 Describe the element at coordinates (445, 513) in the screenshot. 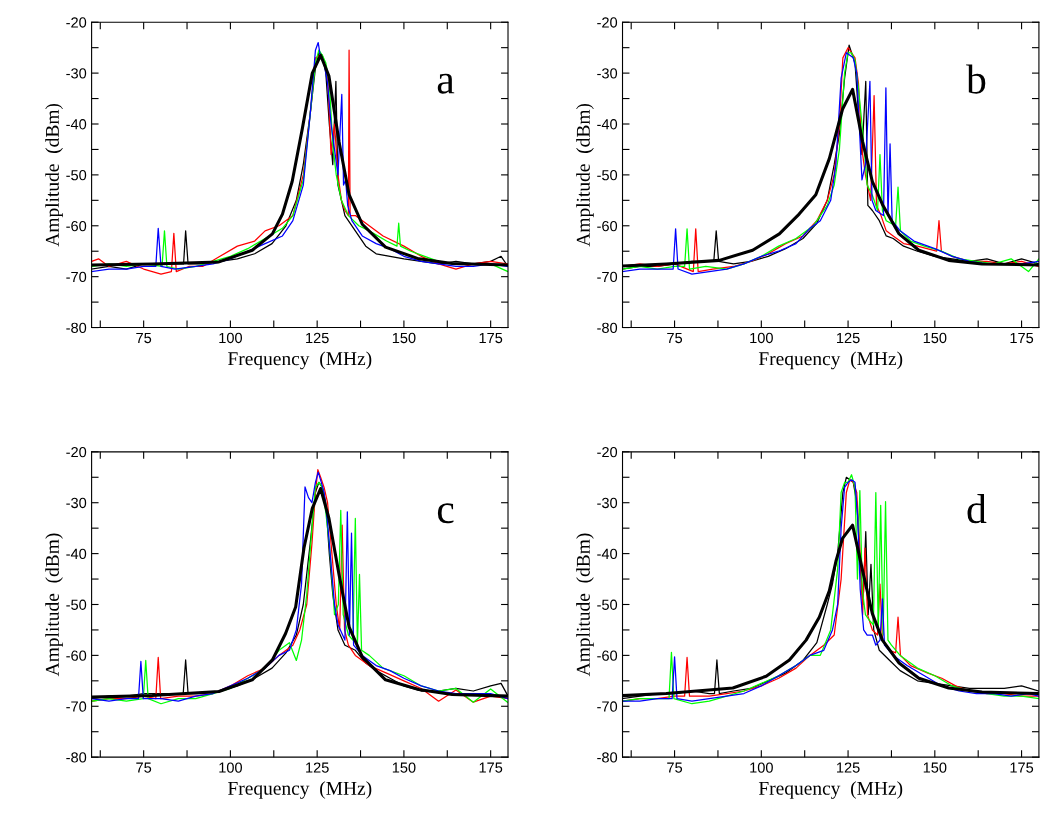

I see `annotation: c` at that location.